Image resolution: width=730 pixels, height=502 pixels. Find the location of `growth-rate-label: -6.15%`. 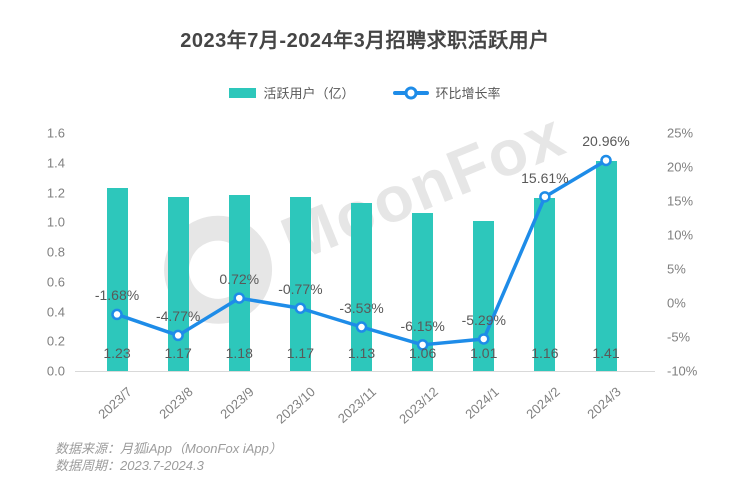

growth-rate-label: -6.15% is located at coordinates (422, 325).